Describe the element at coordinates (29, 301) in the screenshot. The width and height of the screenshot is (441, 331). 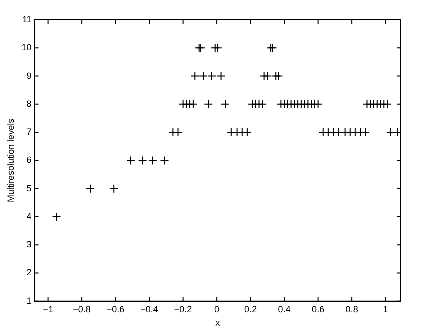
I see `y-tick-label: 1` at that location.